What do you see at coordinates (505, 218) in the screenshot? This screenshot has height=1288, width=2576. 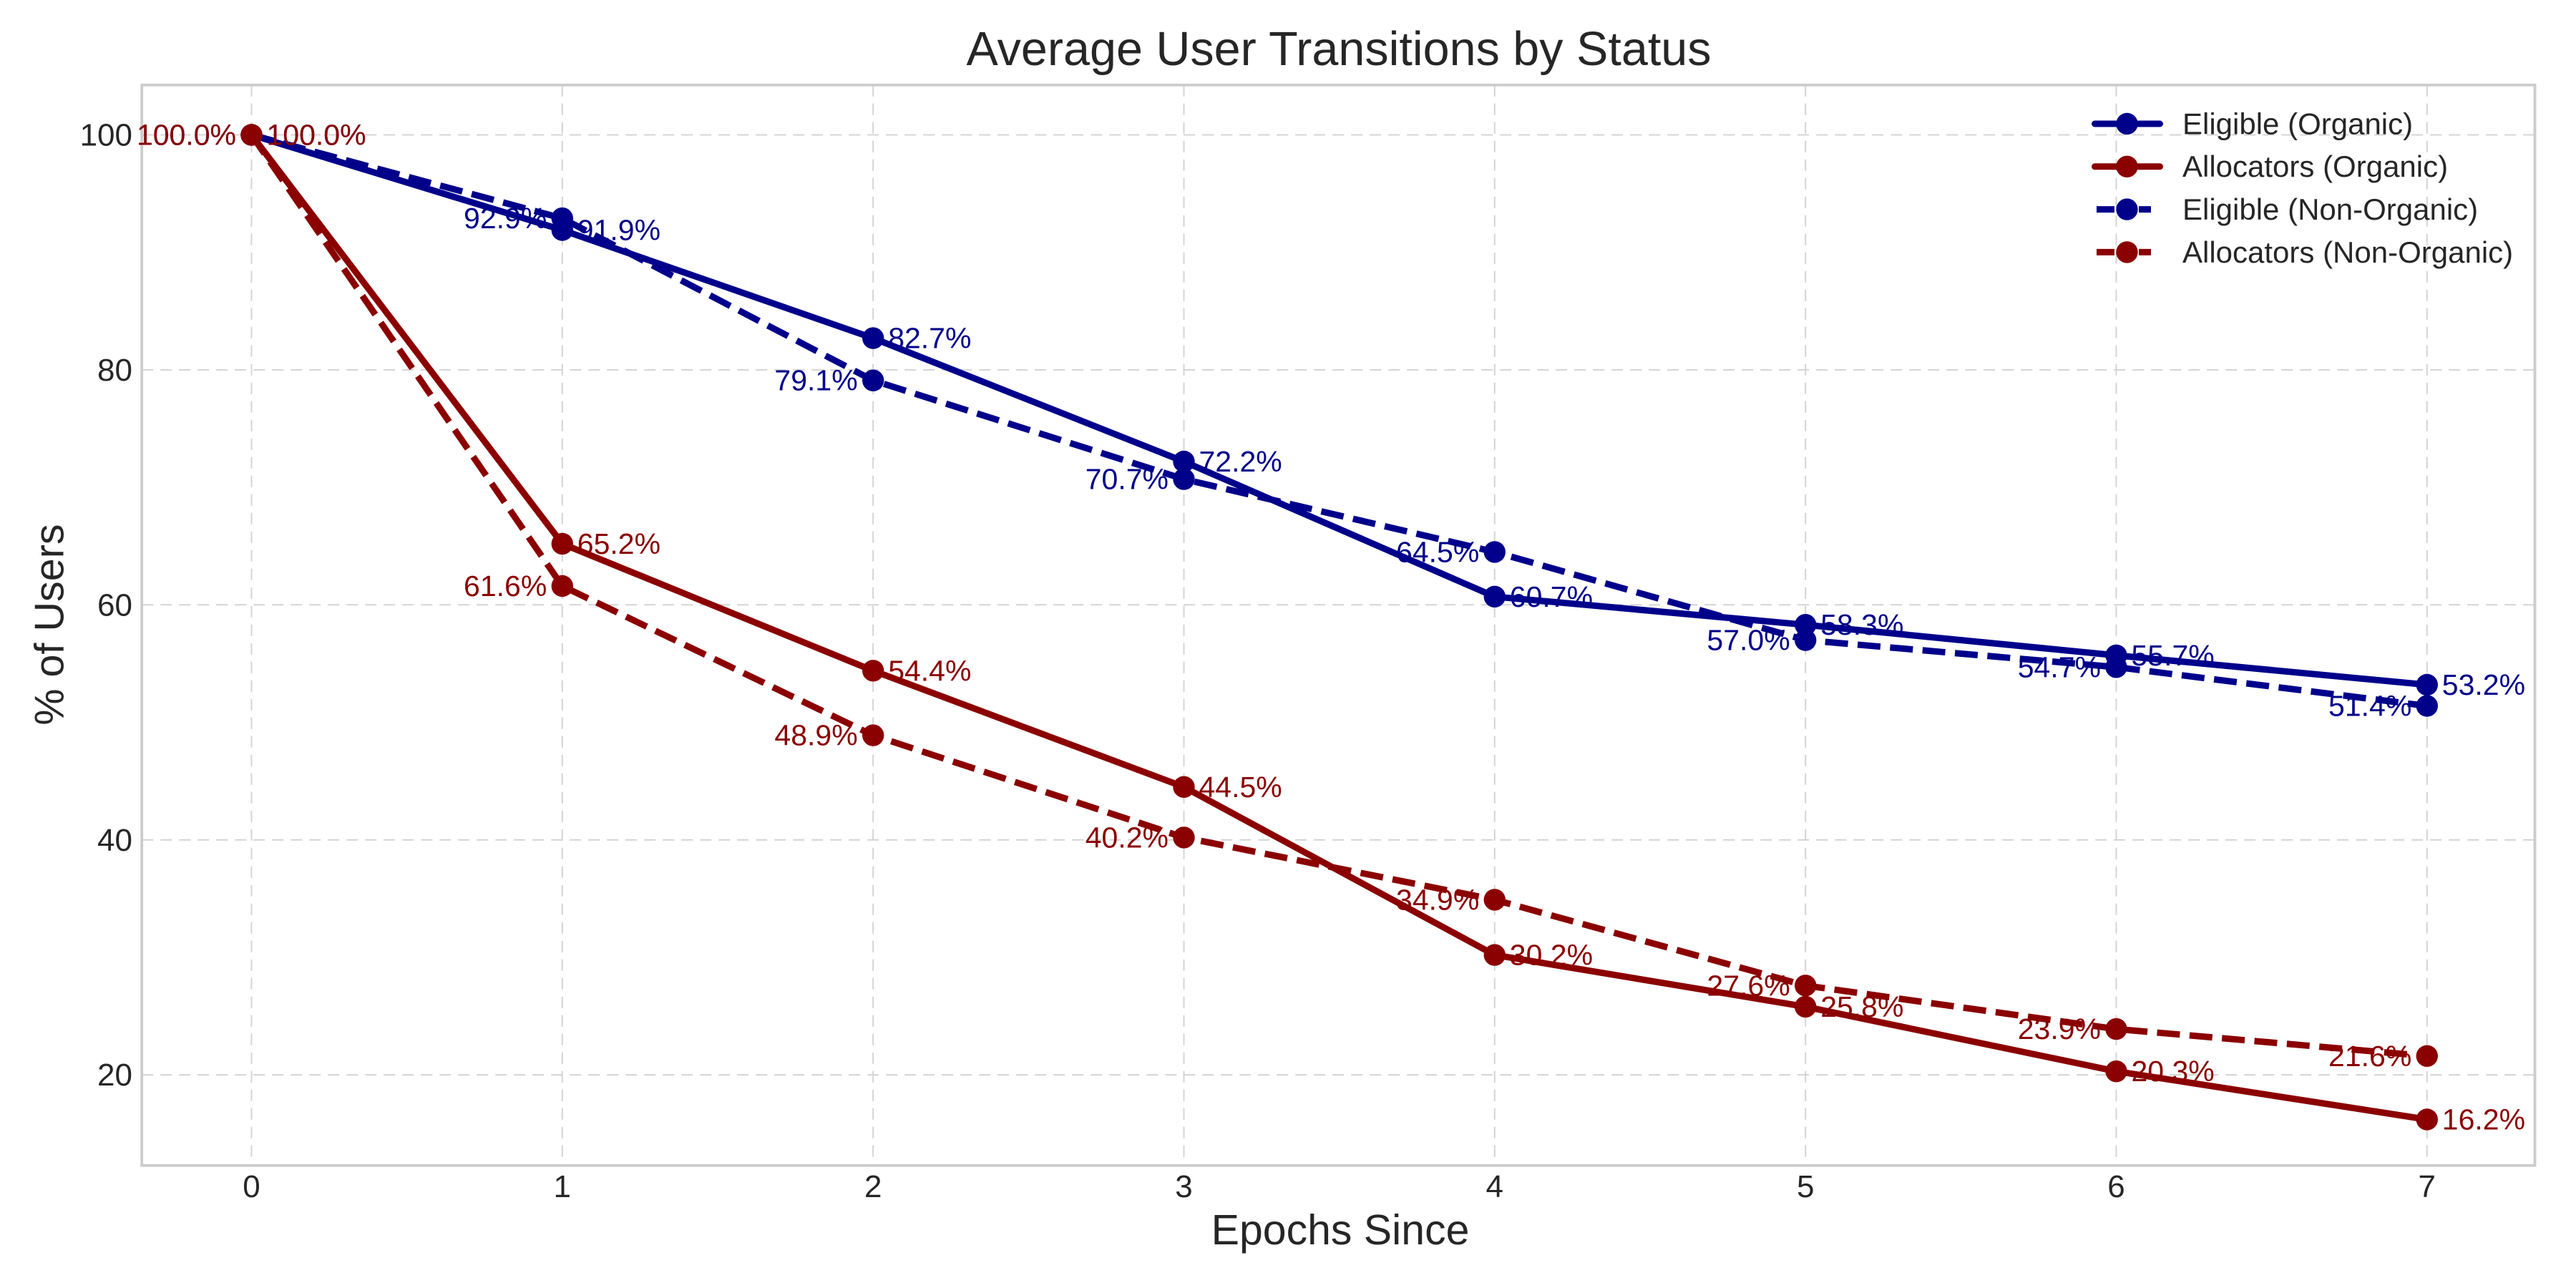 I see `svg-text: 92.9%` at bounding box center [505, 218].